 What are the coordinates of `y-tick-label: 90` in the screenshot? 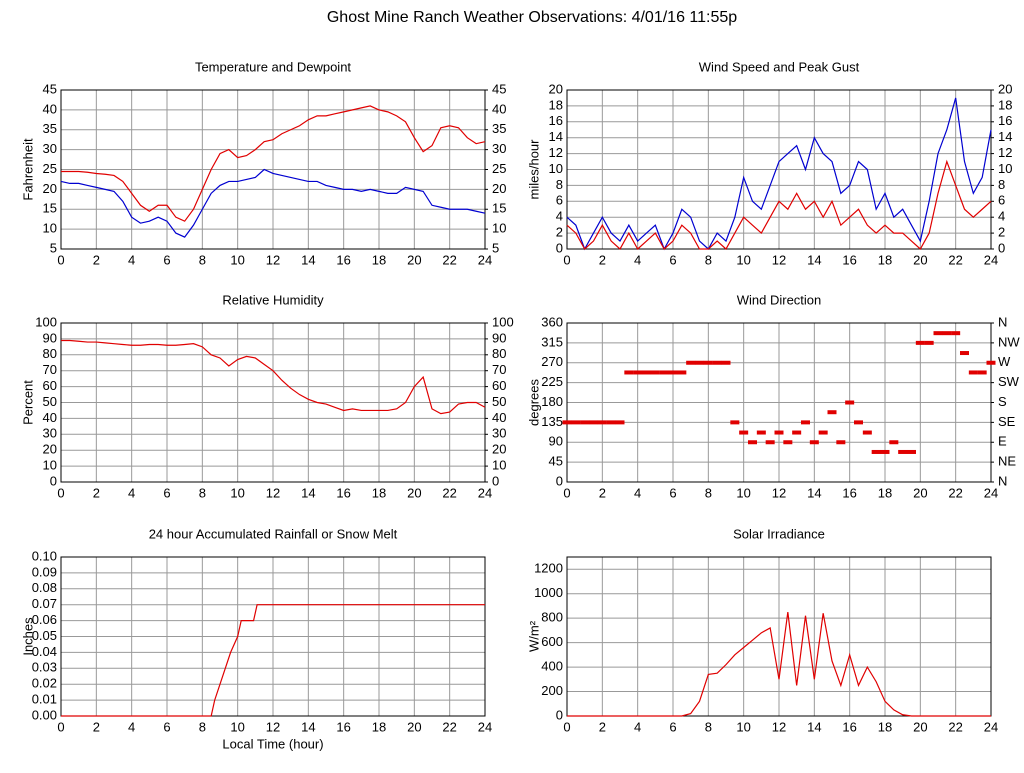 It's located at (50, 337).